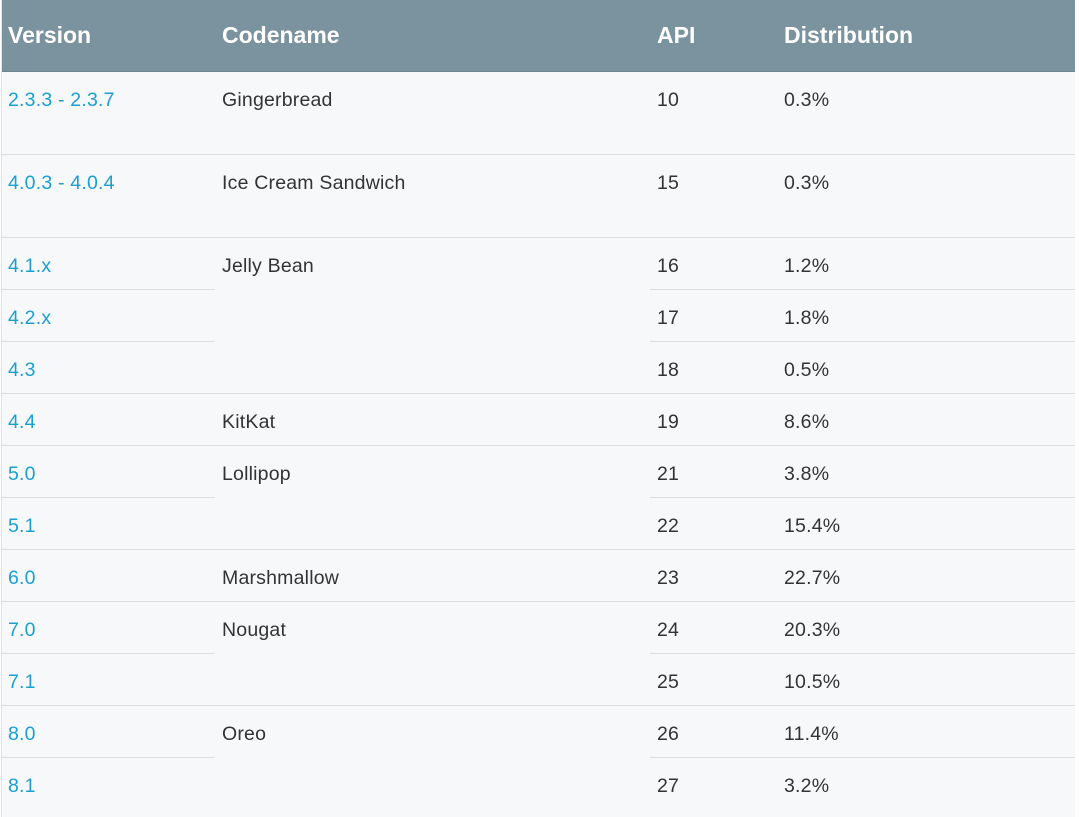 The width and height of the screenshot is (1079, 817). I want to click on api-cell: 27, so click(713, 783).